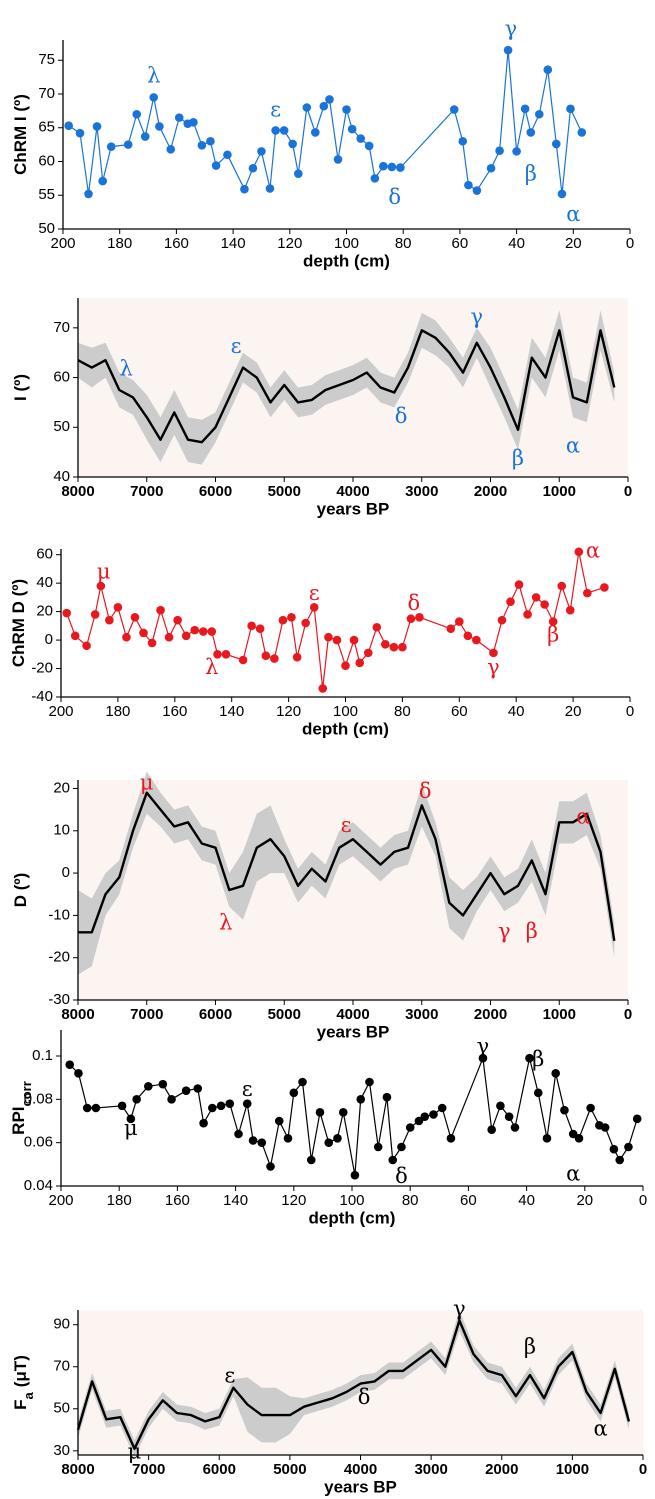 This screenshot has width=655, height=1499. Describe the element at coordinates (59, 957) in the screenshot. I see `y-tick-label: -20` at that location.